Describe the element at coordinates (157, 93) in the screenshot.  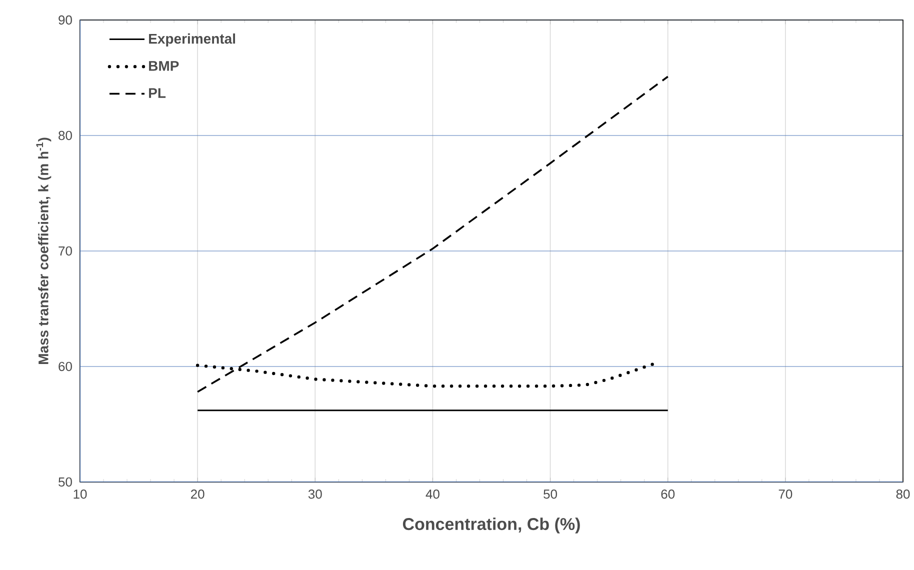
I see `legend-label: PL` at that location.